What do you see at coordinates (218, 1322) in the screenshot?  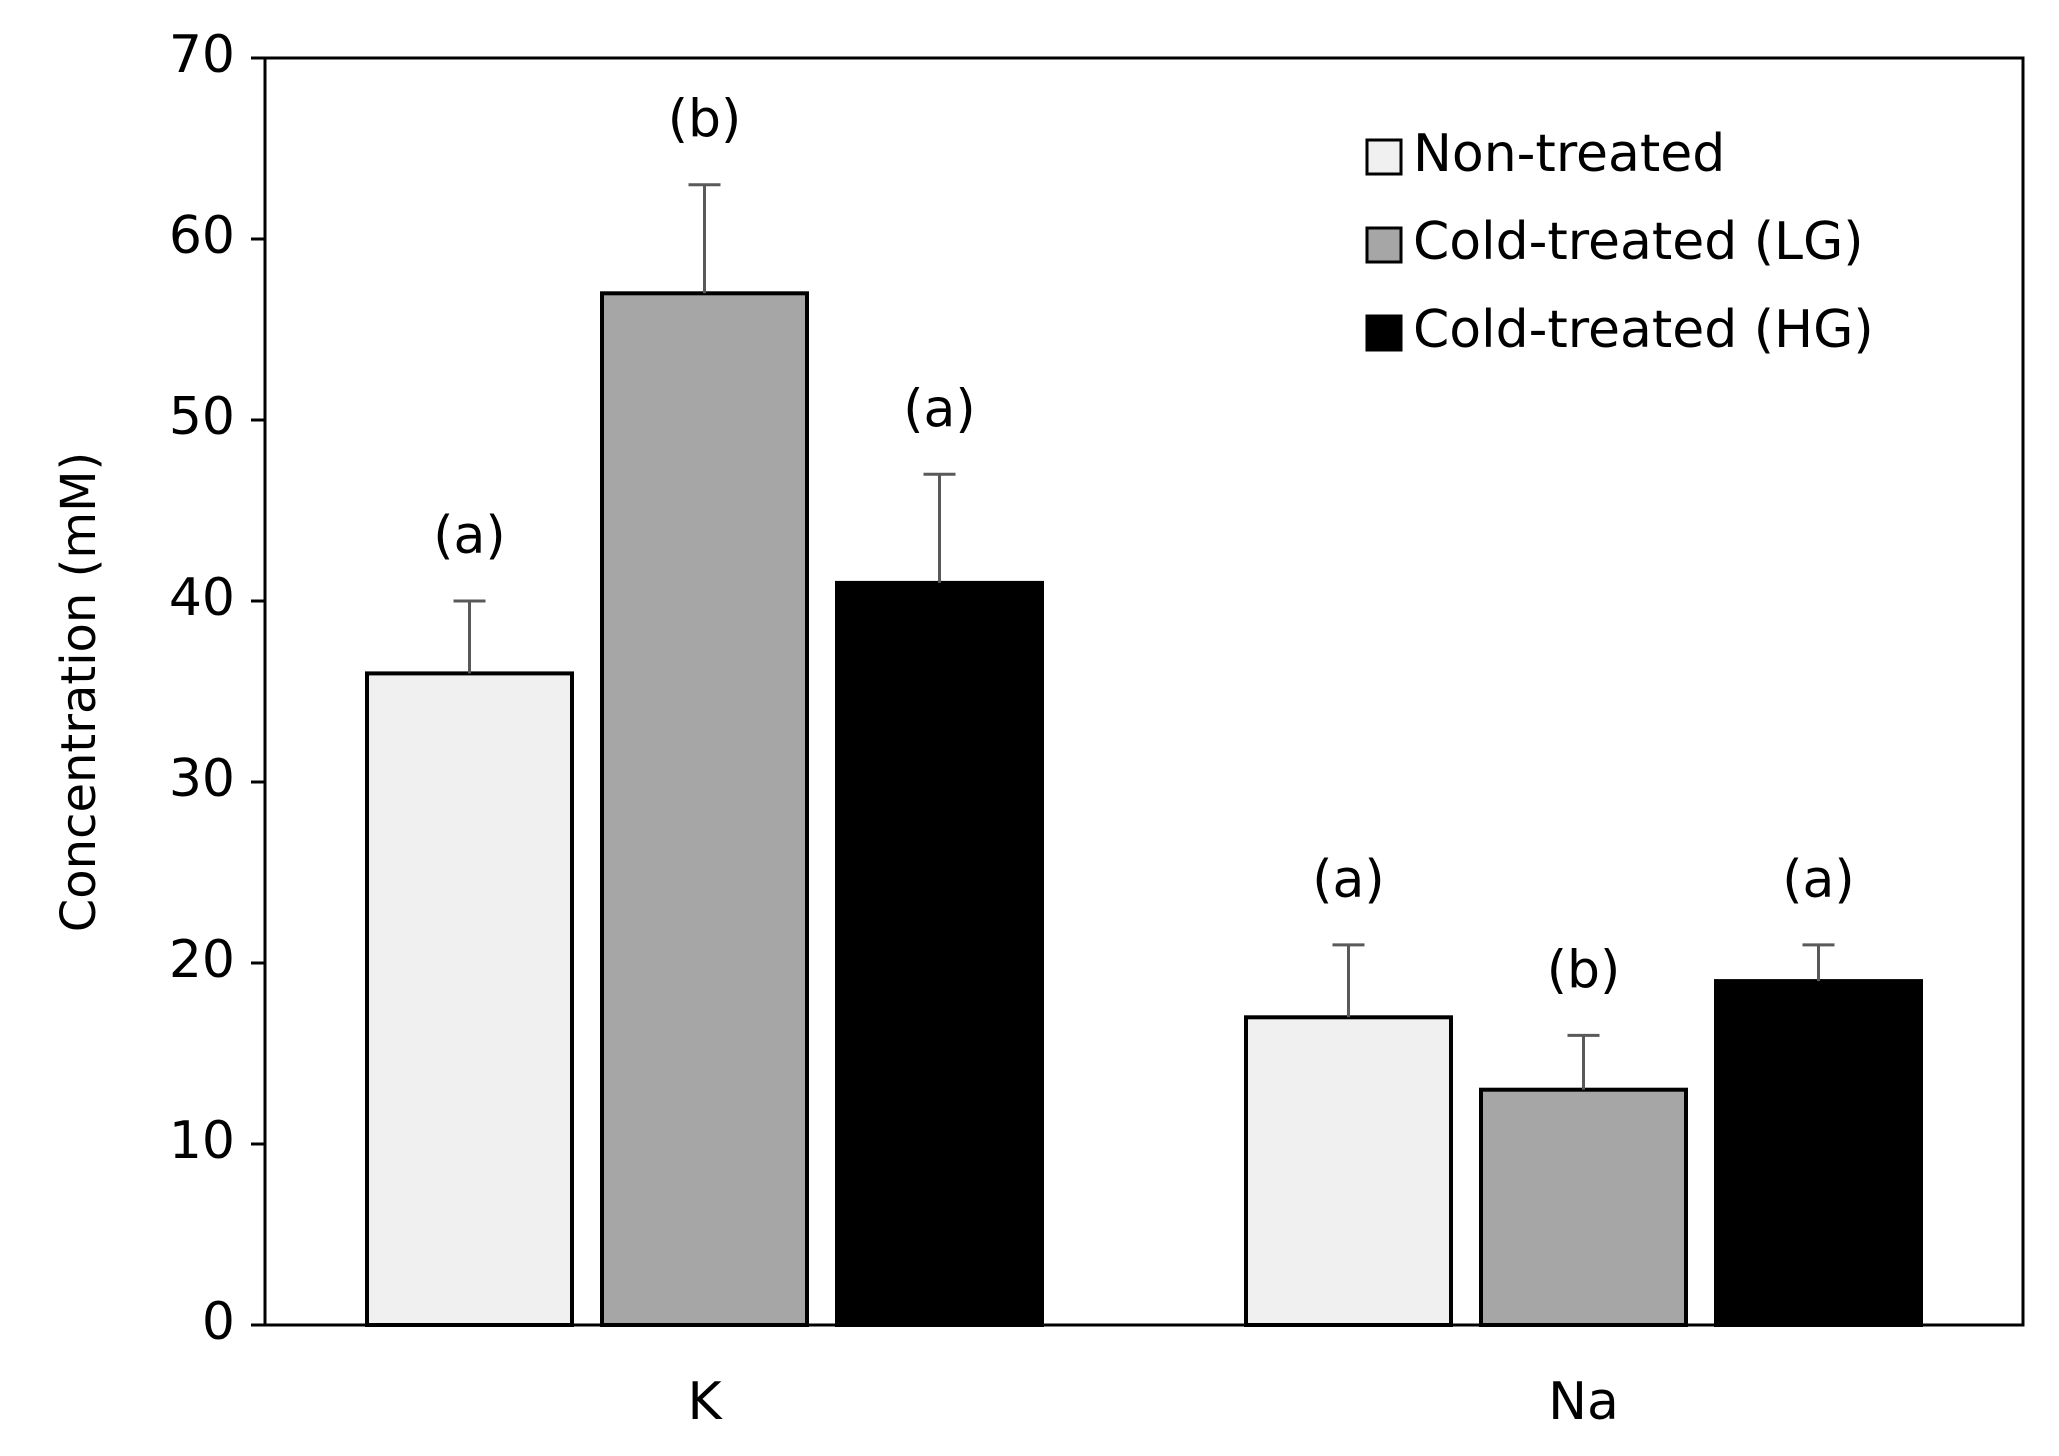 I see `y-tick-label: 0` at bounding box center [218, 1322].